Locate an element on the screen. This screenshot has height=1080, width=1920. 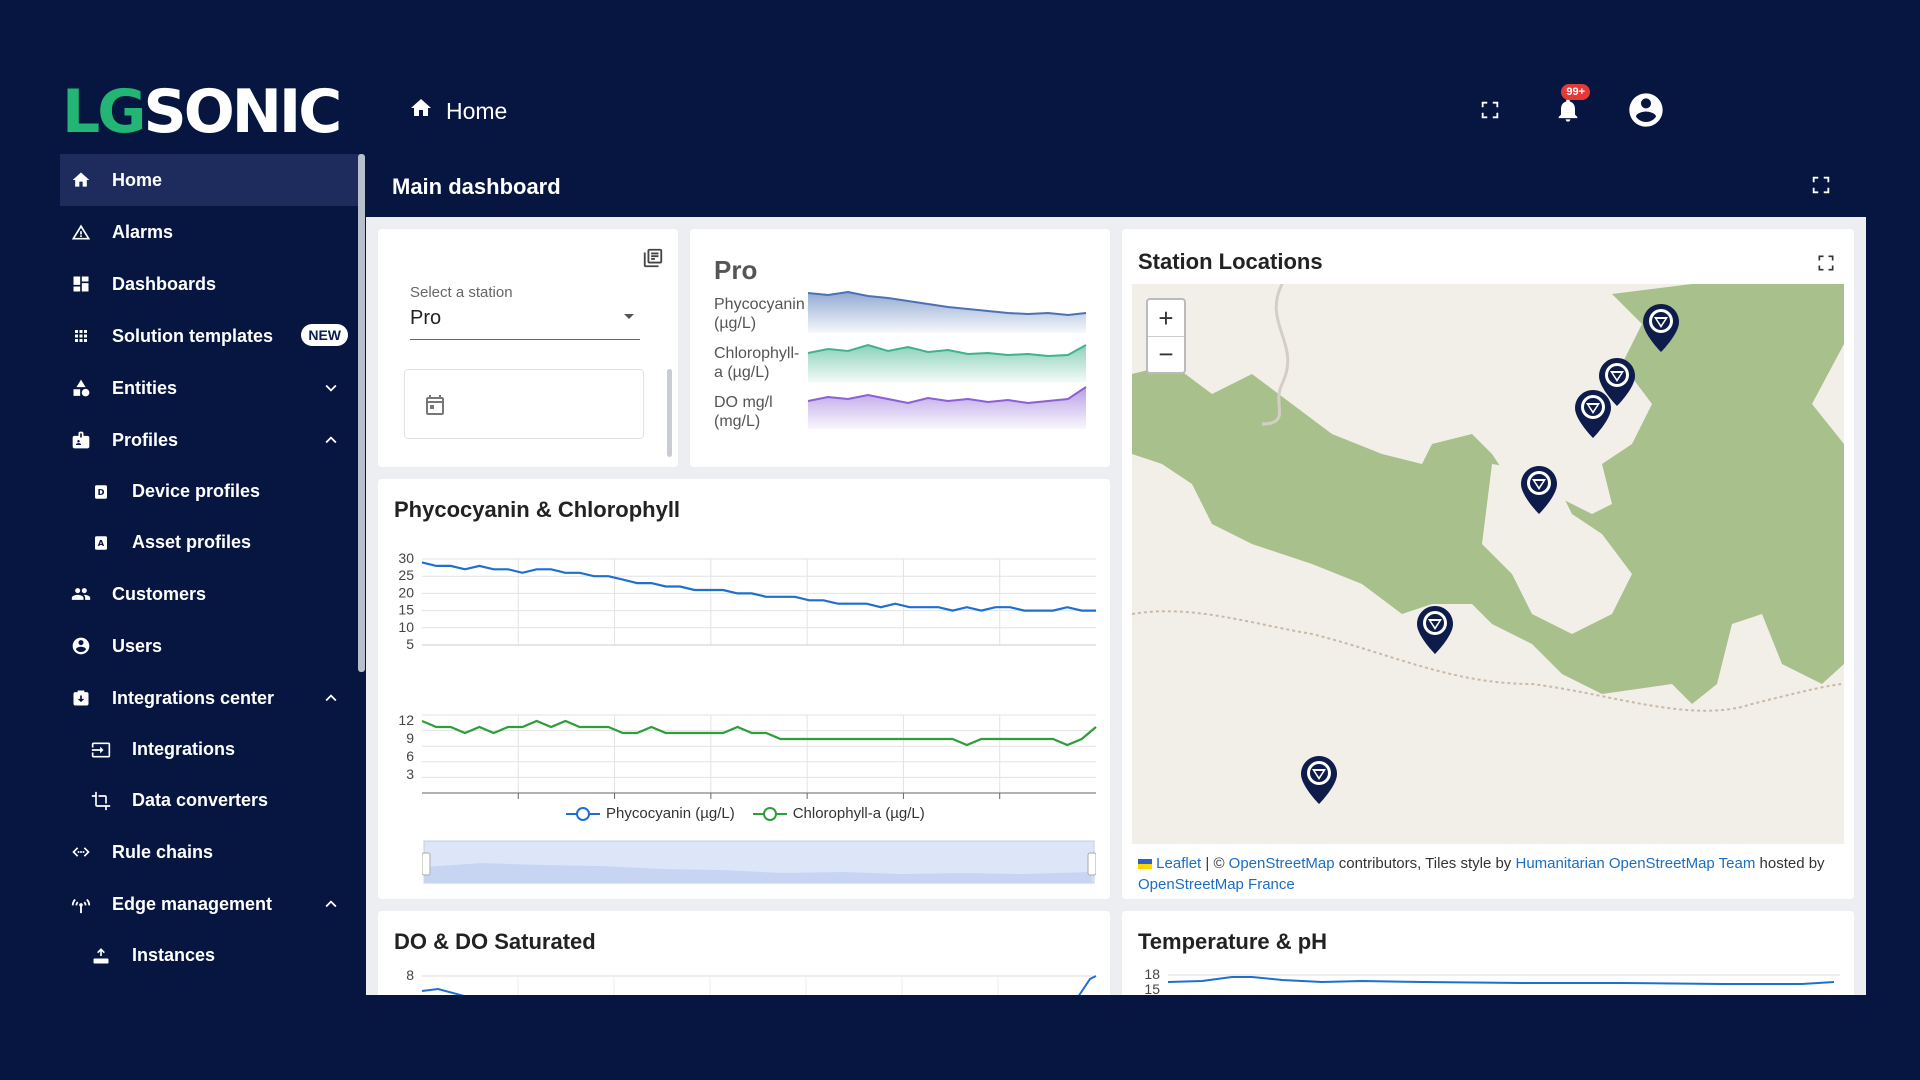
sidebar-item-label: Device profiles is located at coordinates (196, 491).